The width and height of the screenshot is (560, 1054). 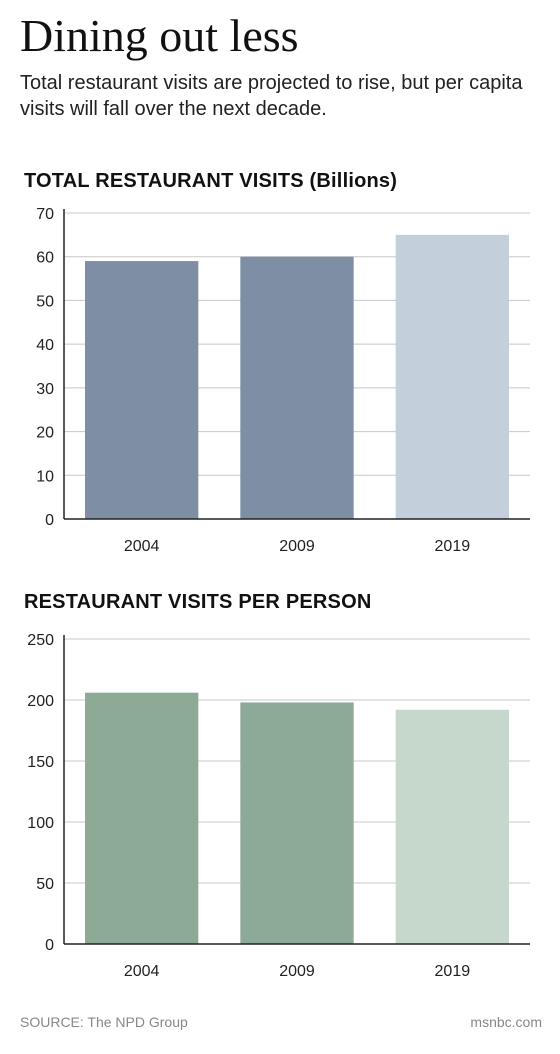 I want to click on source-note: SOURCE: The NPD Group, so click(x=104, y=1022).